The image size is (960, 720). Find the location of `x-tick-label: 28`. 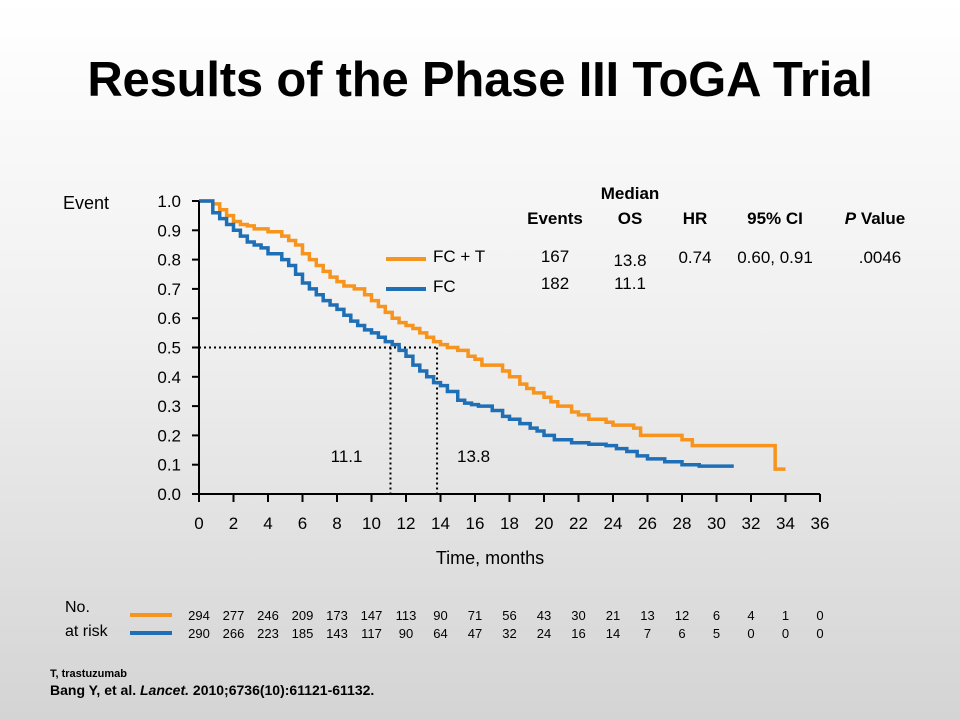

x-tick-label: 28 is located at coordinates (682, 523).